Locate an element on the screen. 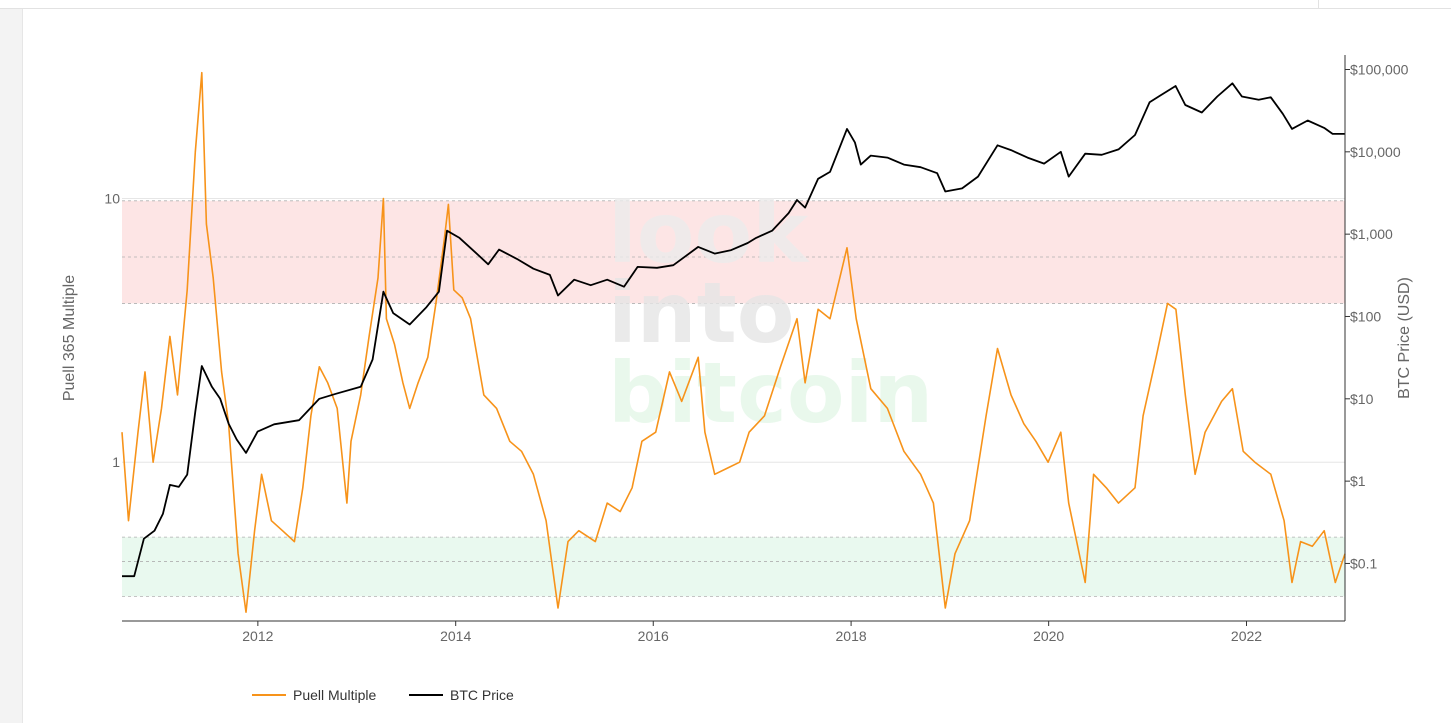 This screenshot has width=1451, height=723. y-right-tick-label-3: $100 is located at coordinates (1365, 316).